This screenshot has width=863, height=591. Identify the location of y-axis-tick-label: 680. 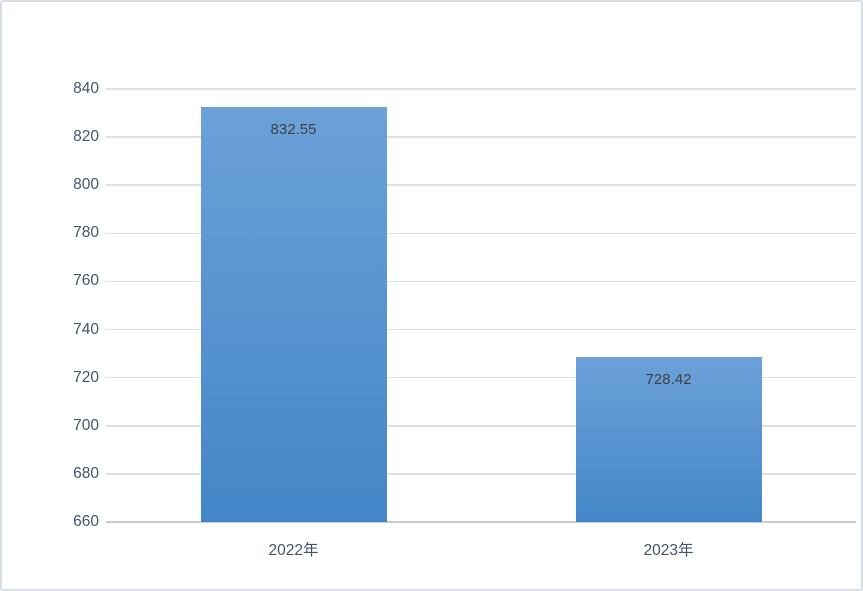
(86, 473).